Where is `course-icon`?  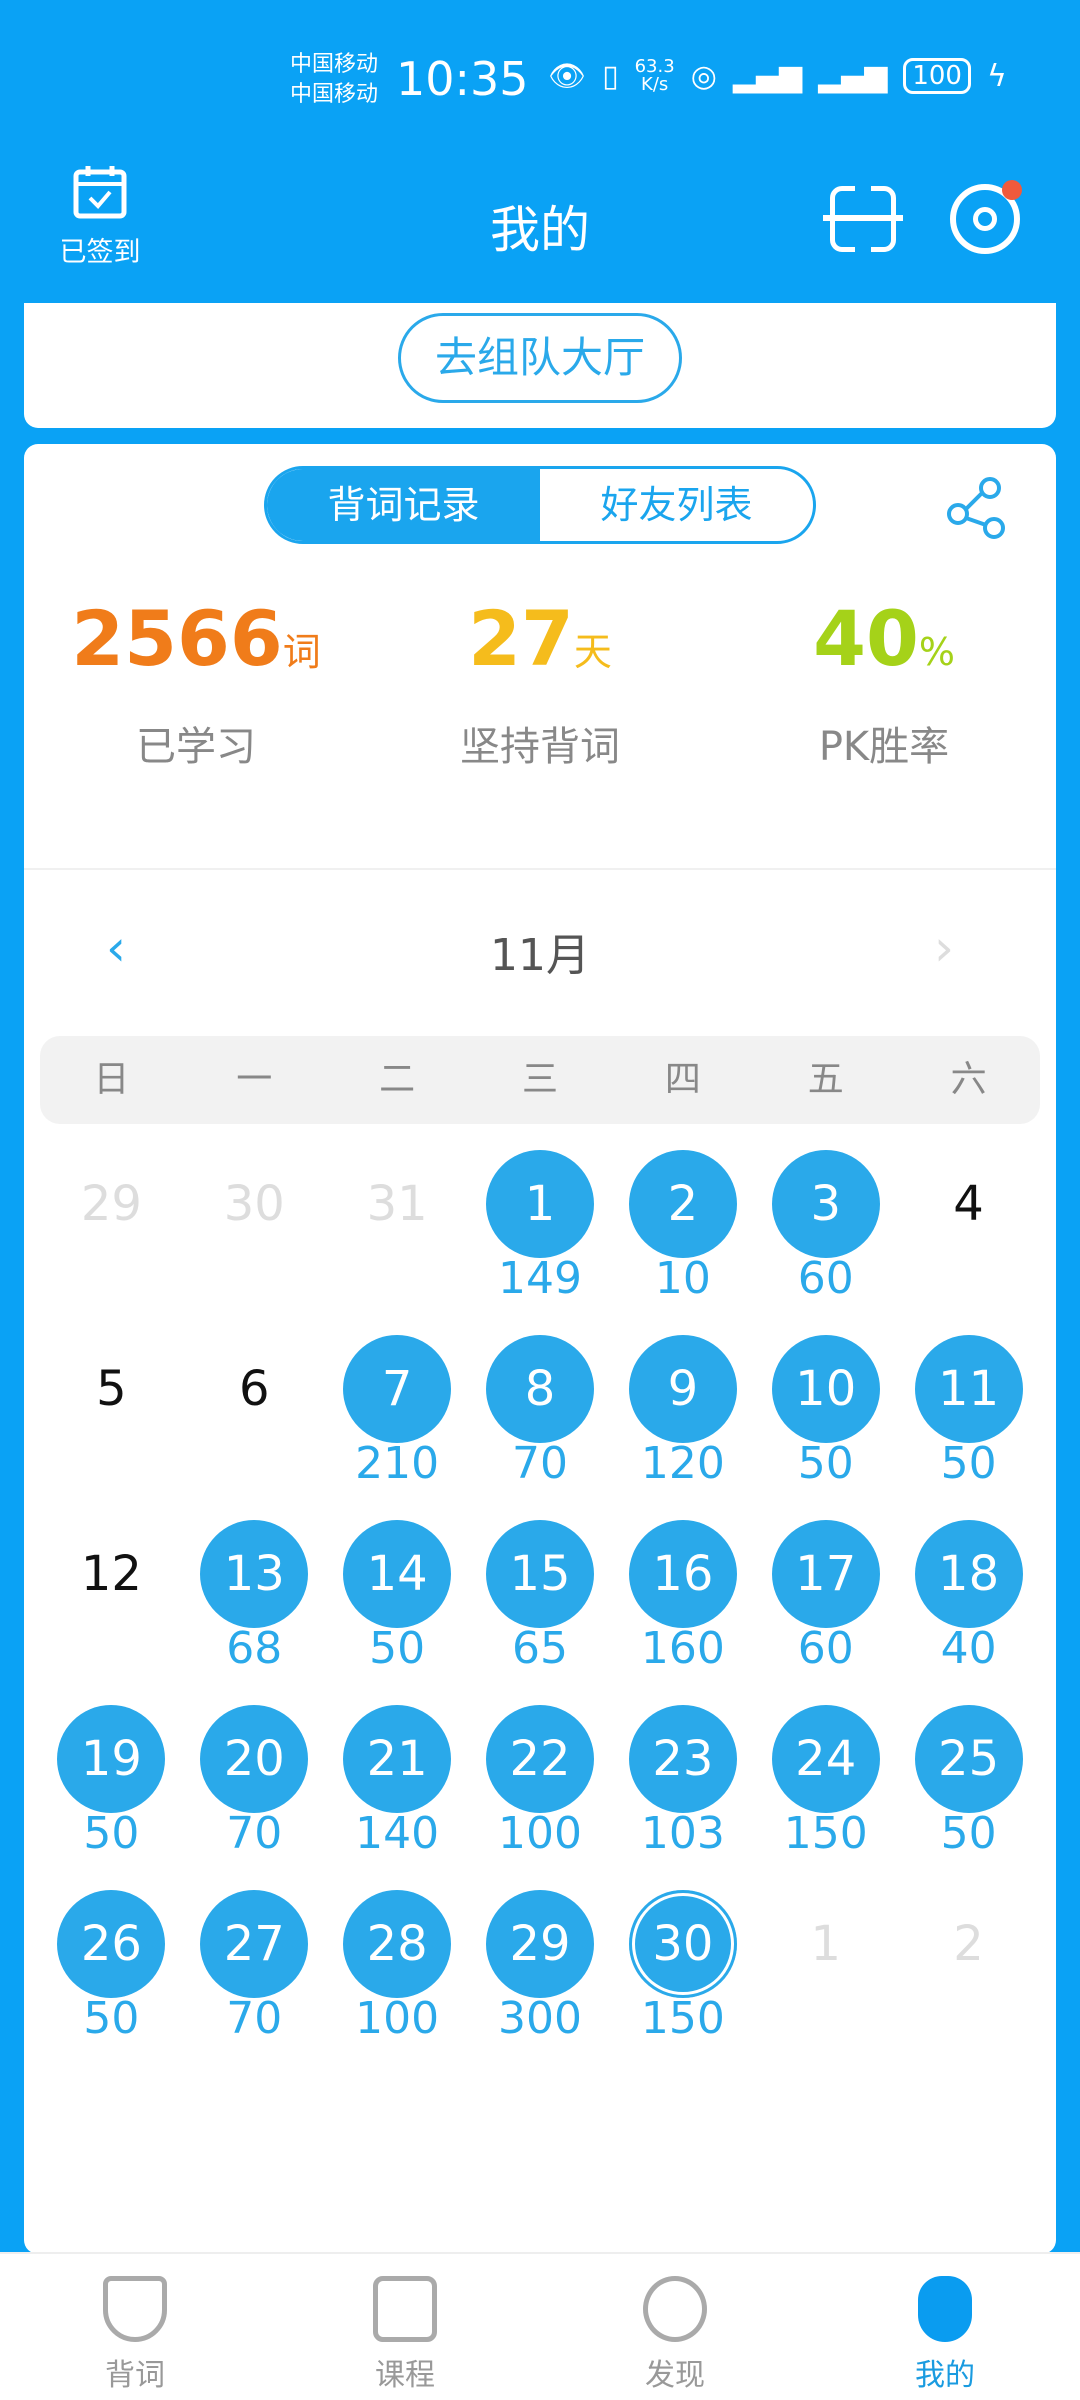 course-icon is located at coordinates (405, 2309).